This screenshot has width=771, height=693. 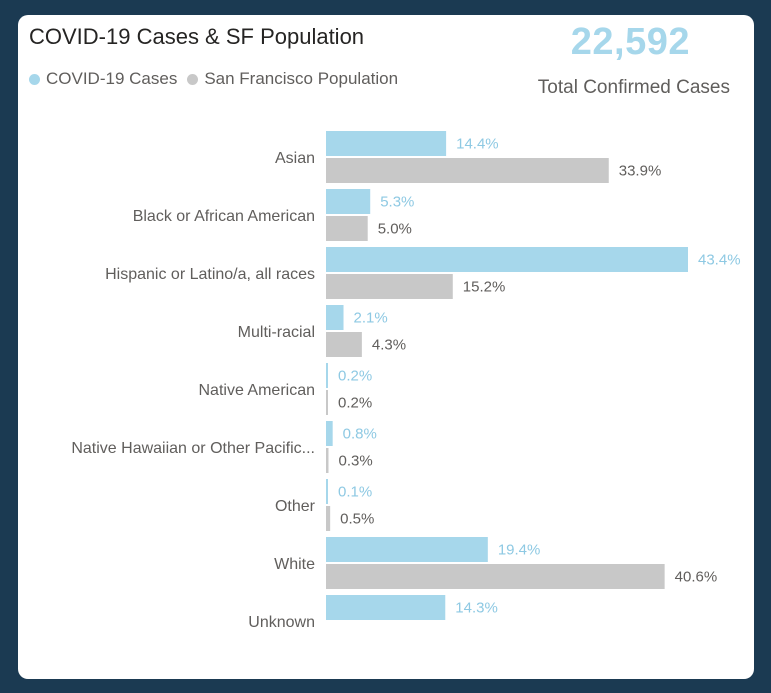 I want to click on kpi-label: Total Confirmed Cases, so click(x=633, y=87).